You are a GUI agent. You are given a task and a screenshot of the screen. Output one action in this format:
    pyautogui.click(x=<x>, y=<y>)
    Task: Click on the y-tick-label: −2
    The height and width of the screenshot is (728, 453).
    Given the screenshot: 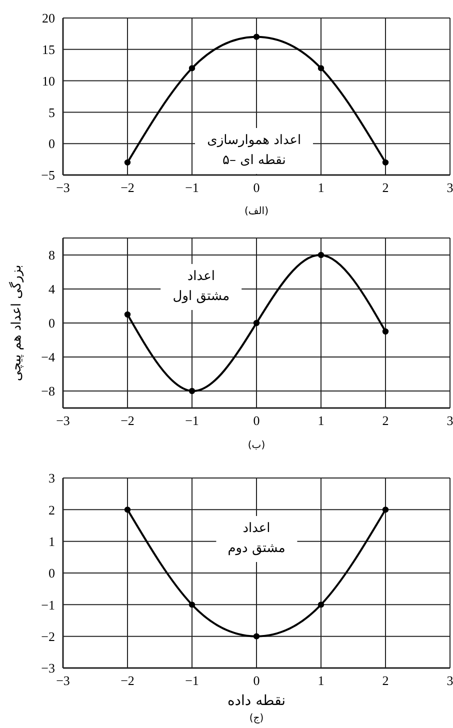 What is the action you would take?
    pyautogui.click(x=48, y=636)
    